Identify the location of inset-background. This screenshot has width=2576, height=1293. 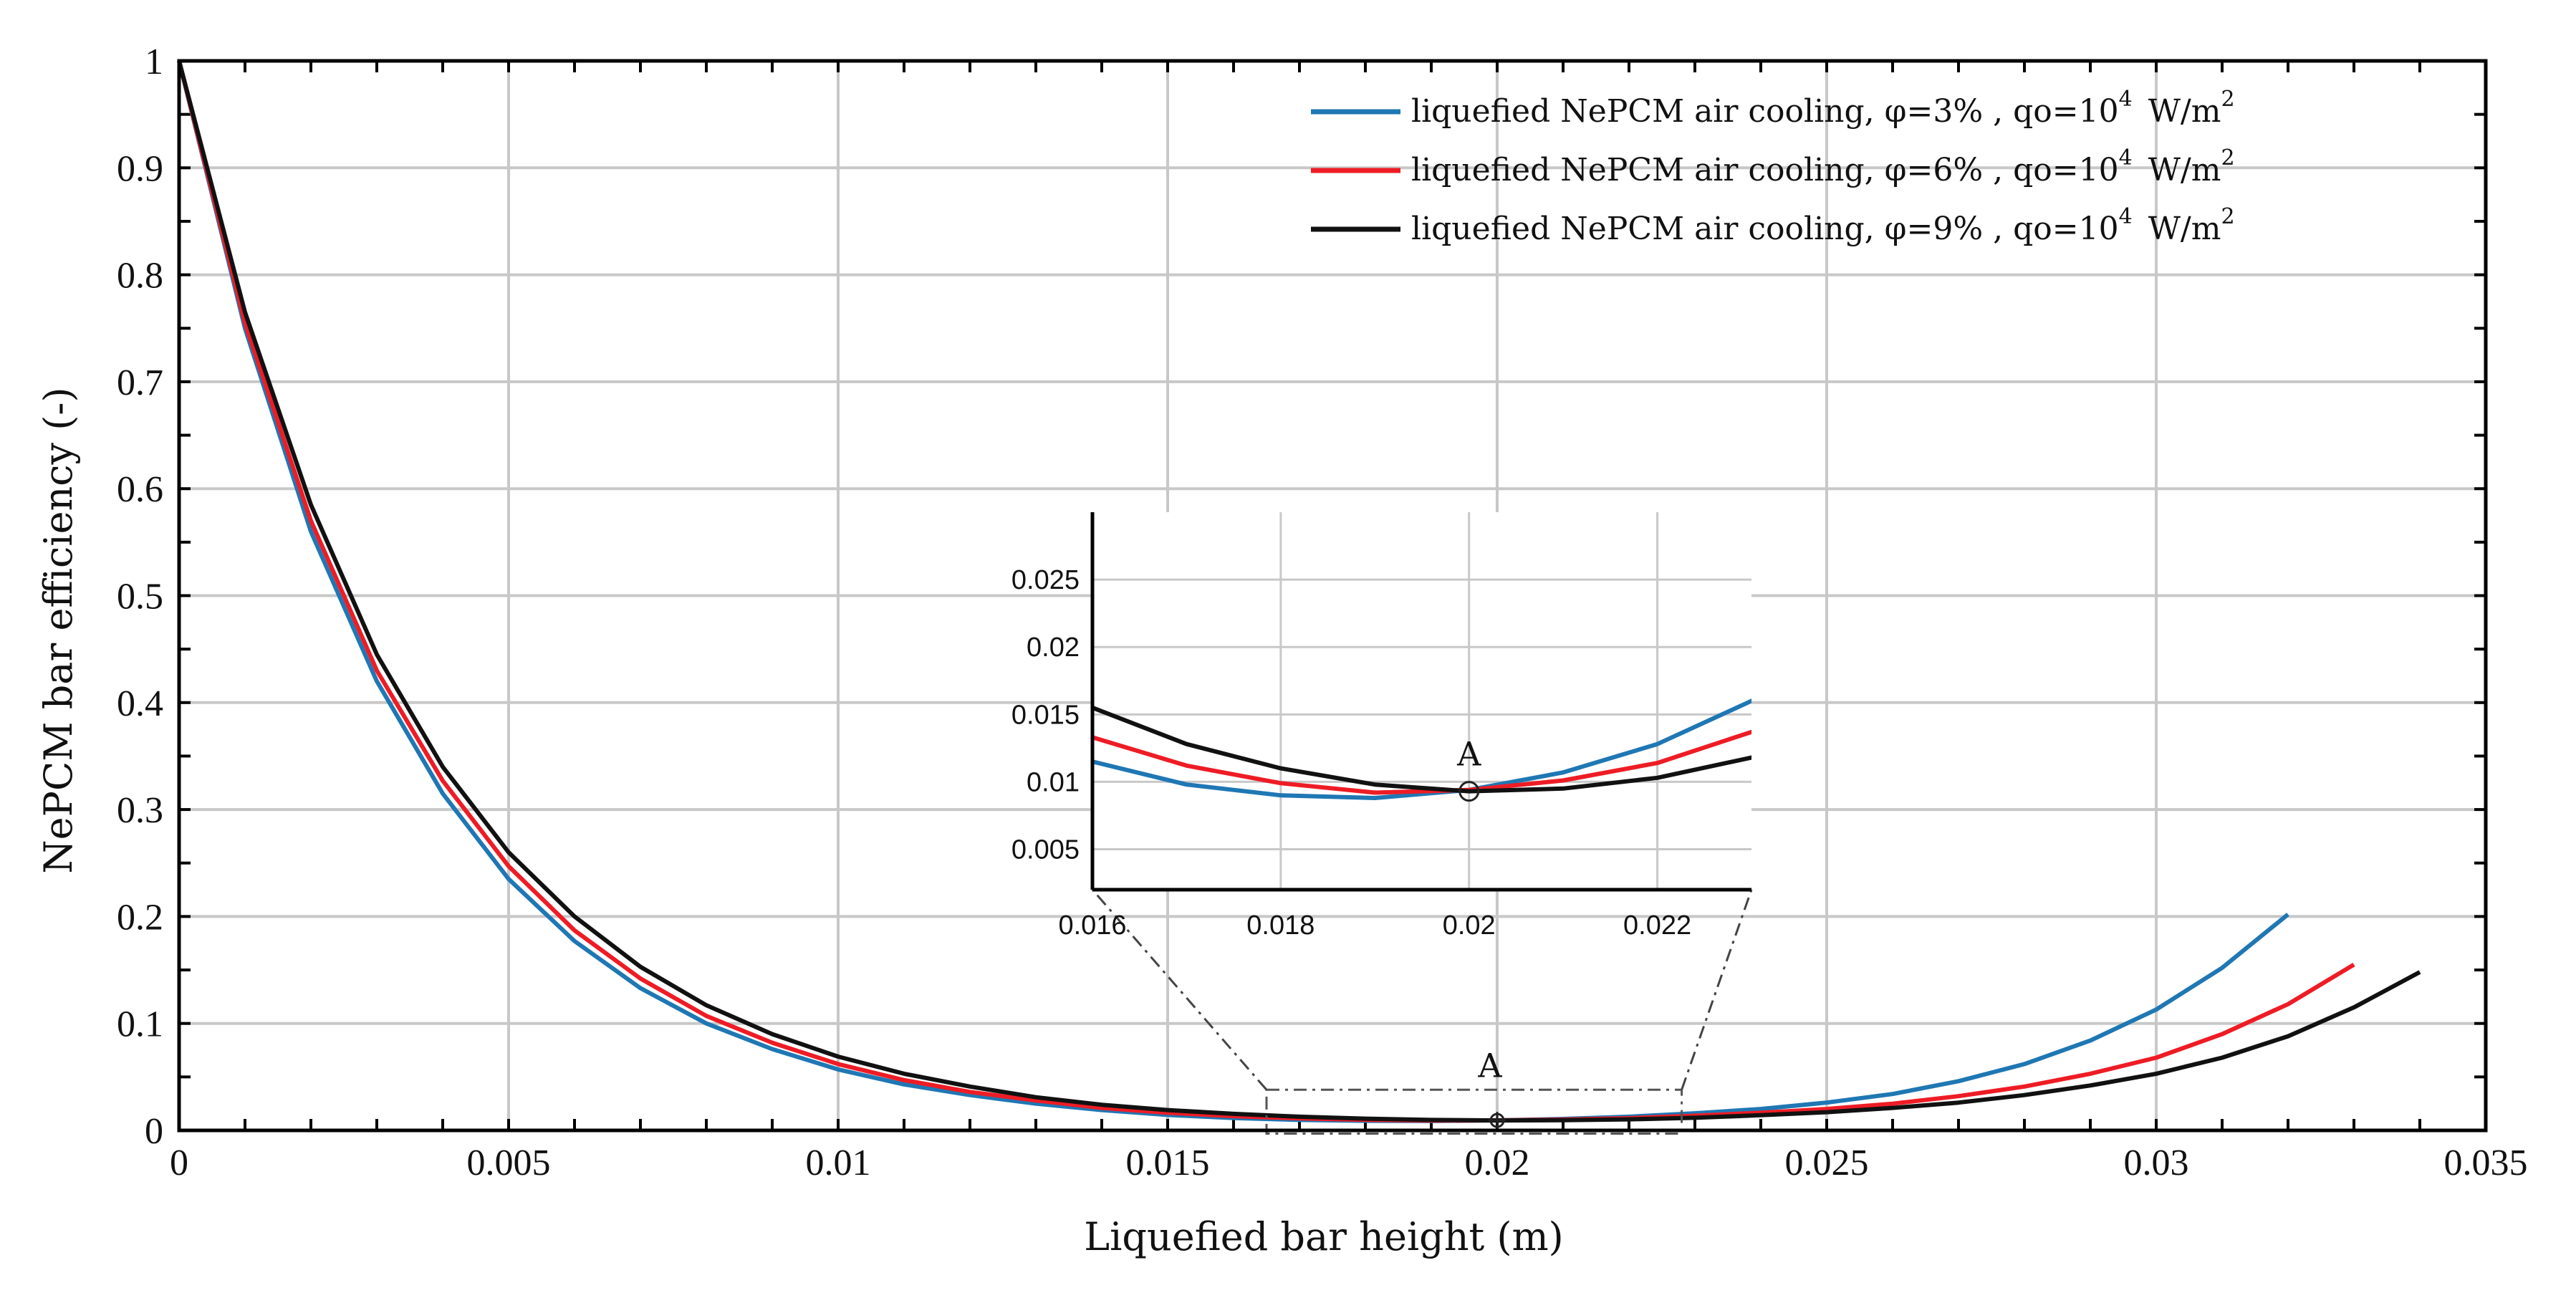
(1422, 701).